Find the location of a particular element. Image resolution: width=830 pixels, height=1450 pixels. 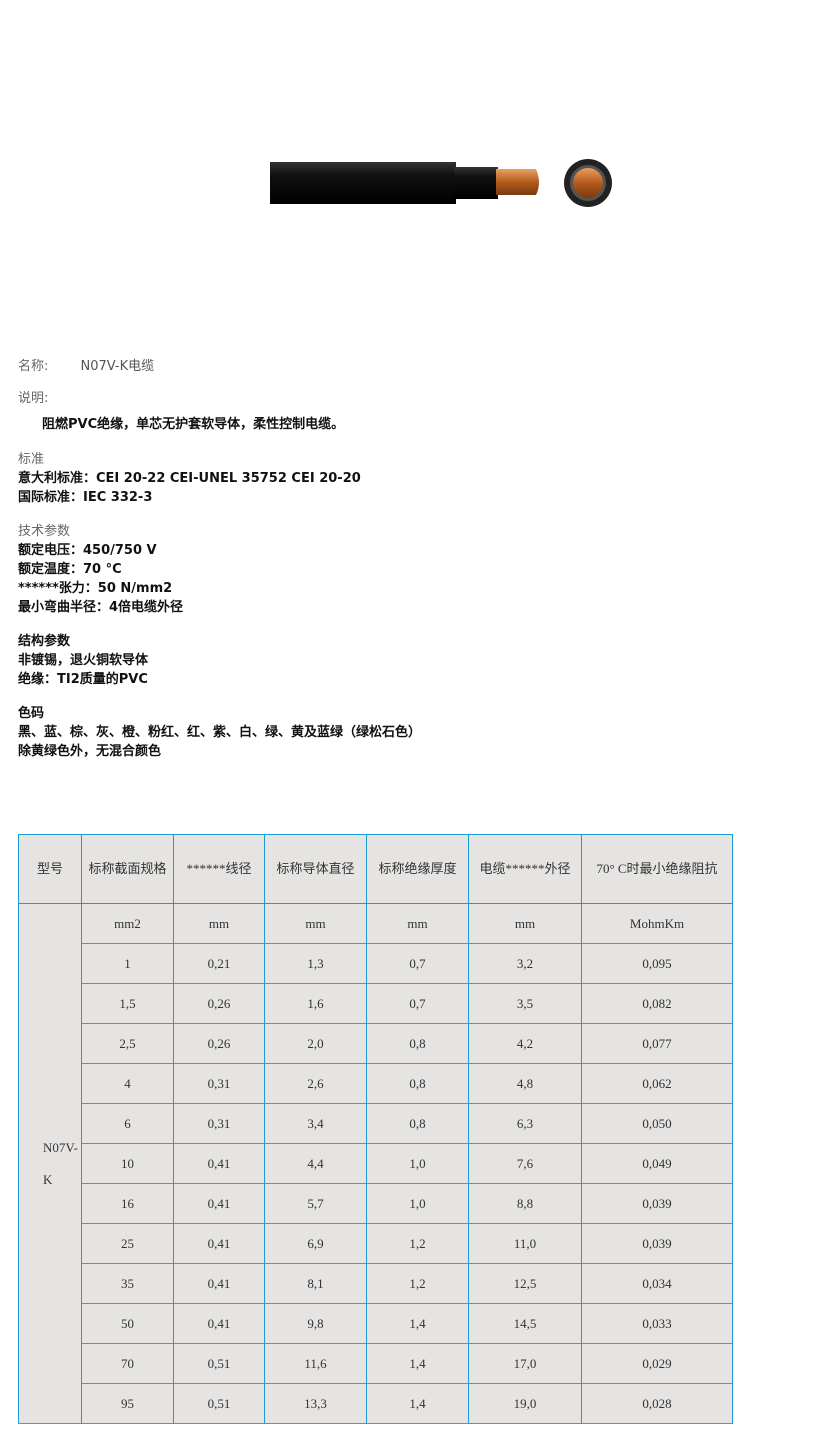

table-row: 2,5 0,26 2,0 0,8 4,2 0,077 is located at coordinates (376, 1043).